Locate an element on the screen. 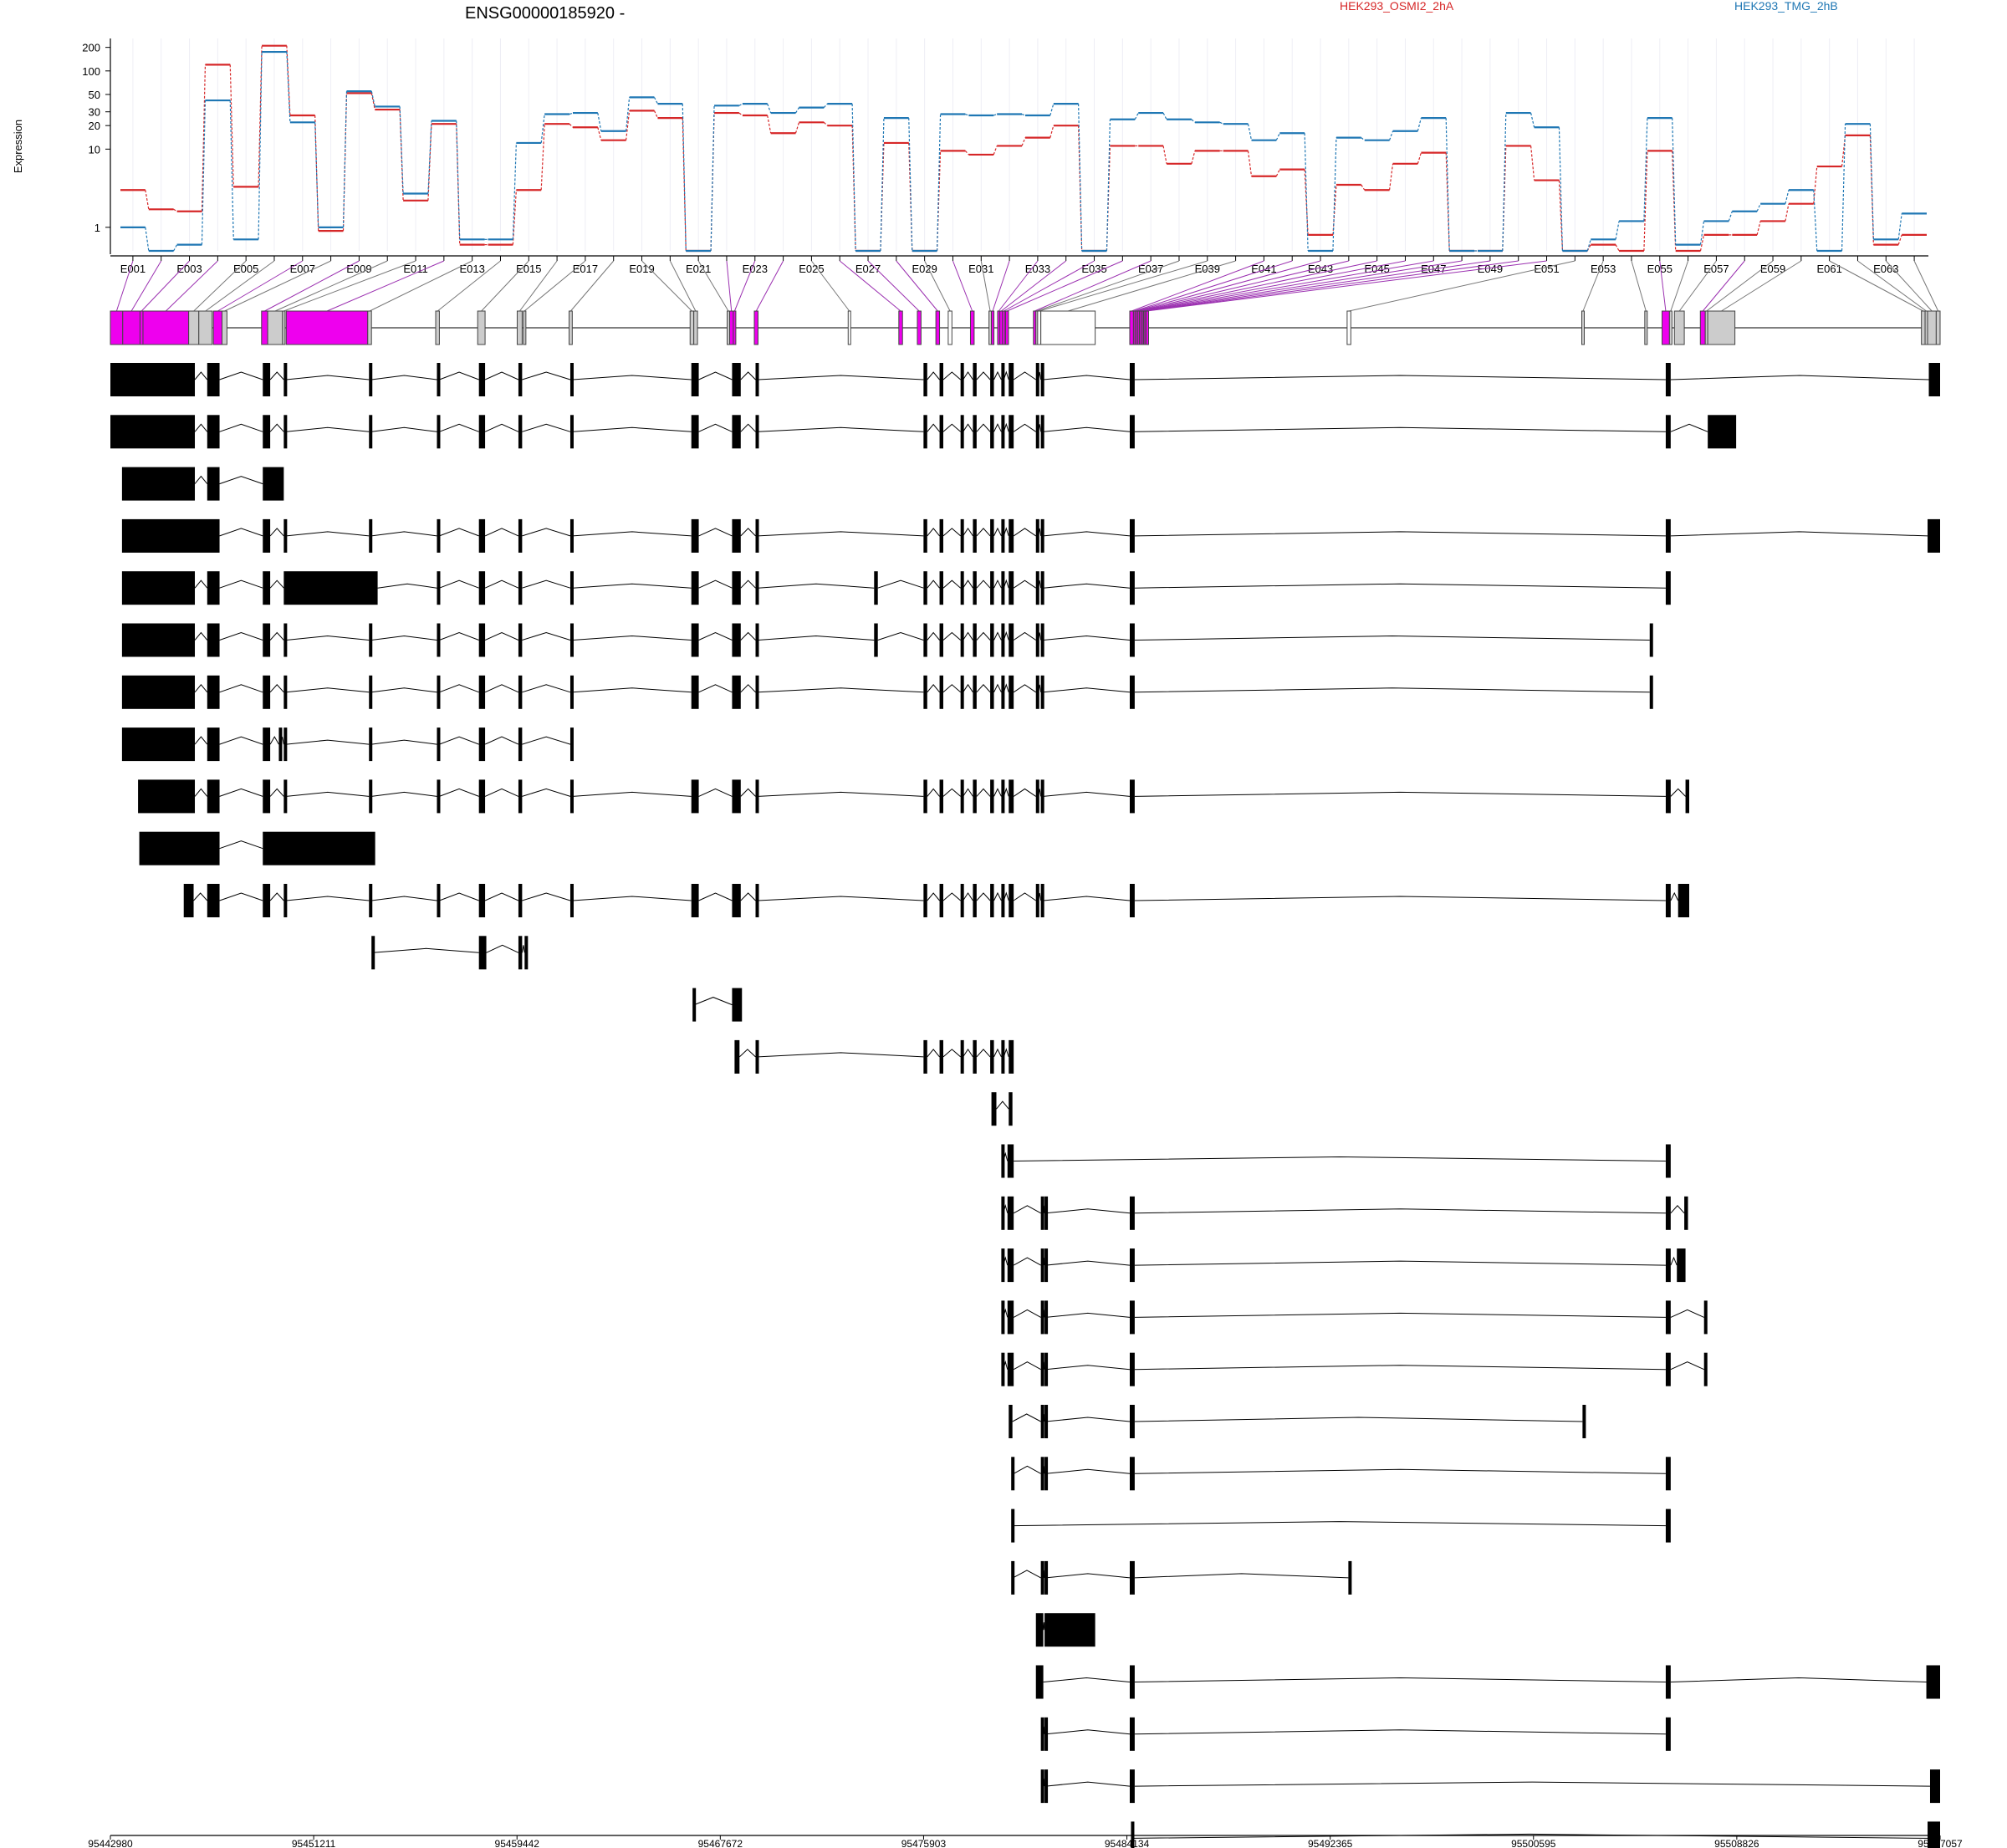 The image size is (2007, 1848). vertical-grid is located at coordinates (1024, 144).